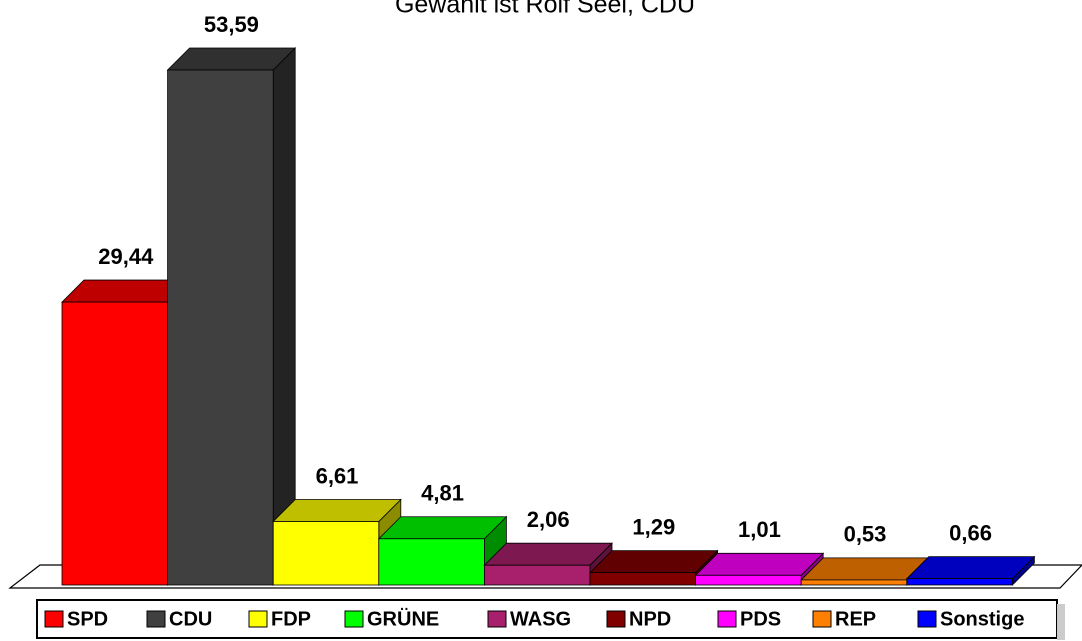 This screenshot has width=1082, height=641. Describe the element at coordinates (231, 24) in the screenshot. I see `data-label: 53,59` at that location.